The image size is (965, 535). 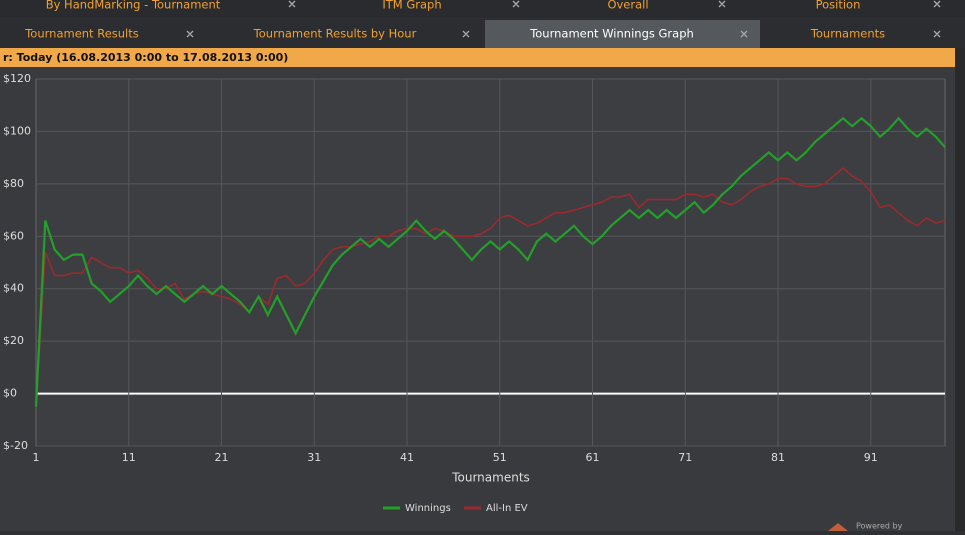 I want to click on x-axis-title: Tournaments, so click(x=490, y=478).